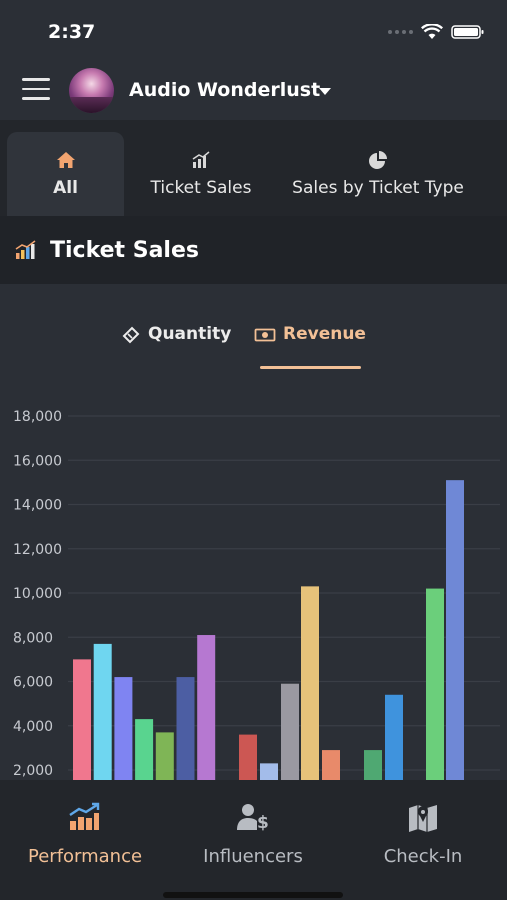 This screenshot has width=507, height=900. What do you see at coordinates (310, 347) in the screenshot?
I see `revenue-toggle: Revenue` at bounding box center [310, 347].